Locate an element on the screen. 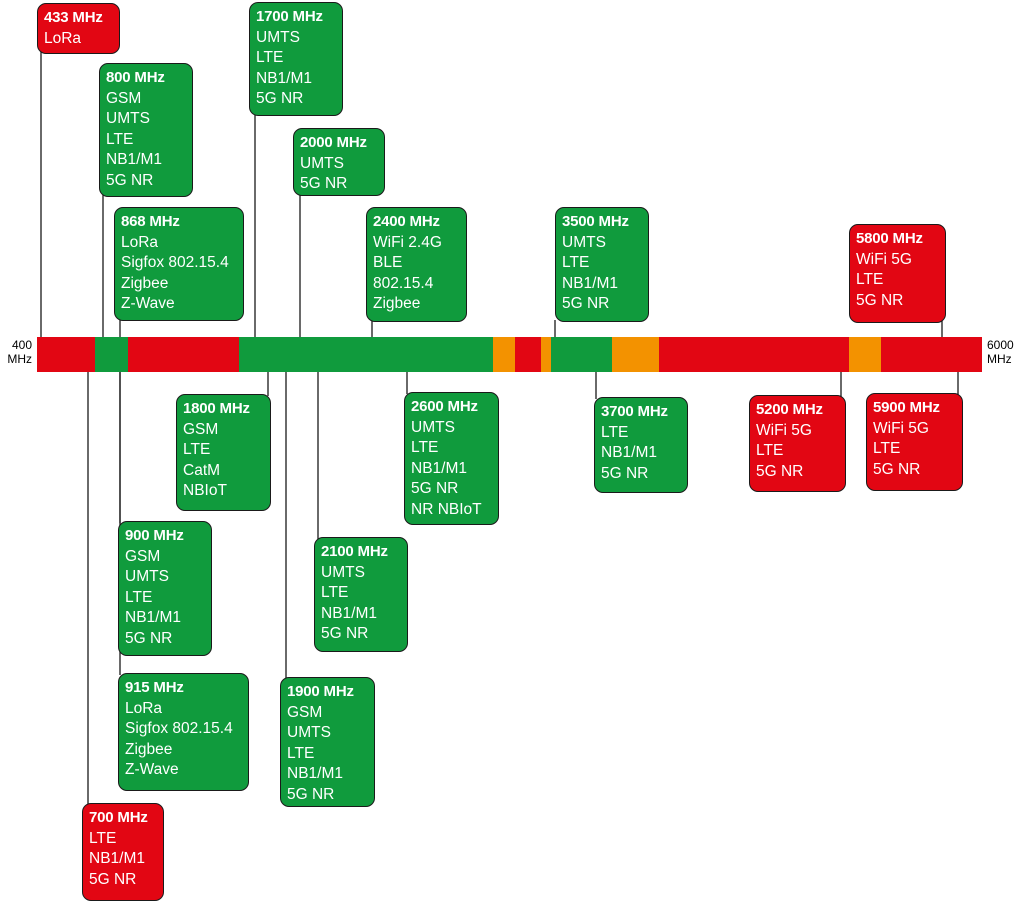  band-frequency-label: 5200 MHz is located at coordinates (789, 409).